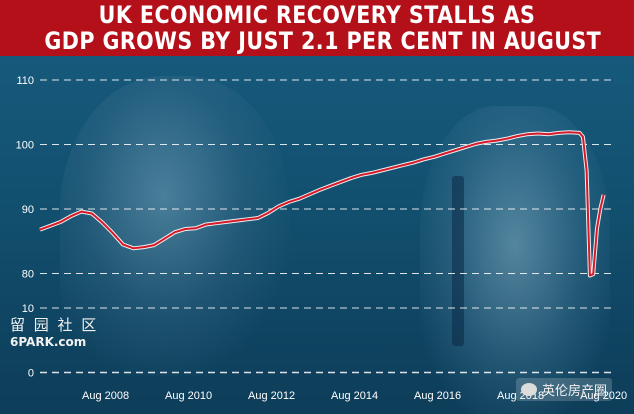 The image size is (634, 414). What do you see at coordinates (48, 342) in the screenshot?
I see `watermark-6park-site: 6PARK.com` at bounding box center [48, 342].